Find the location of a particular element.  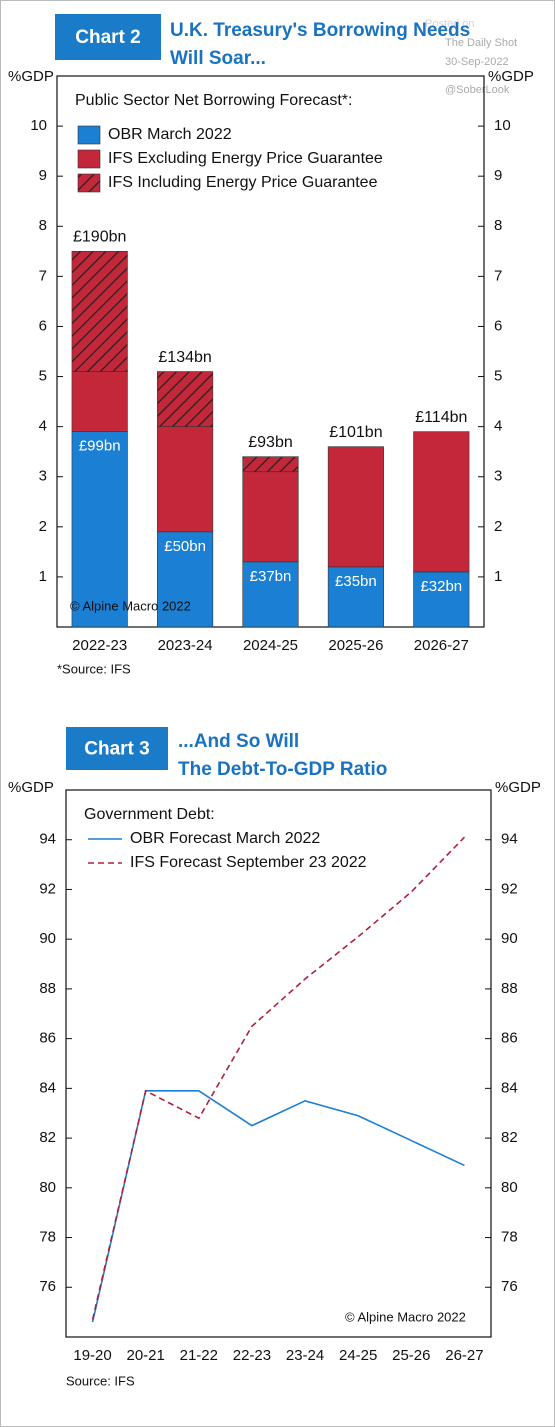

bar-inner-label: £50bn is located at coordinates (185, 546).